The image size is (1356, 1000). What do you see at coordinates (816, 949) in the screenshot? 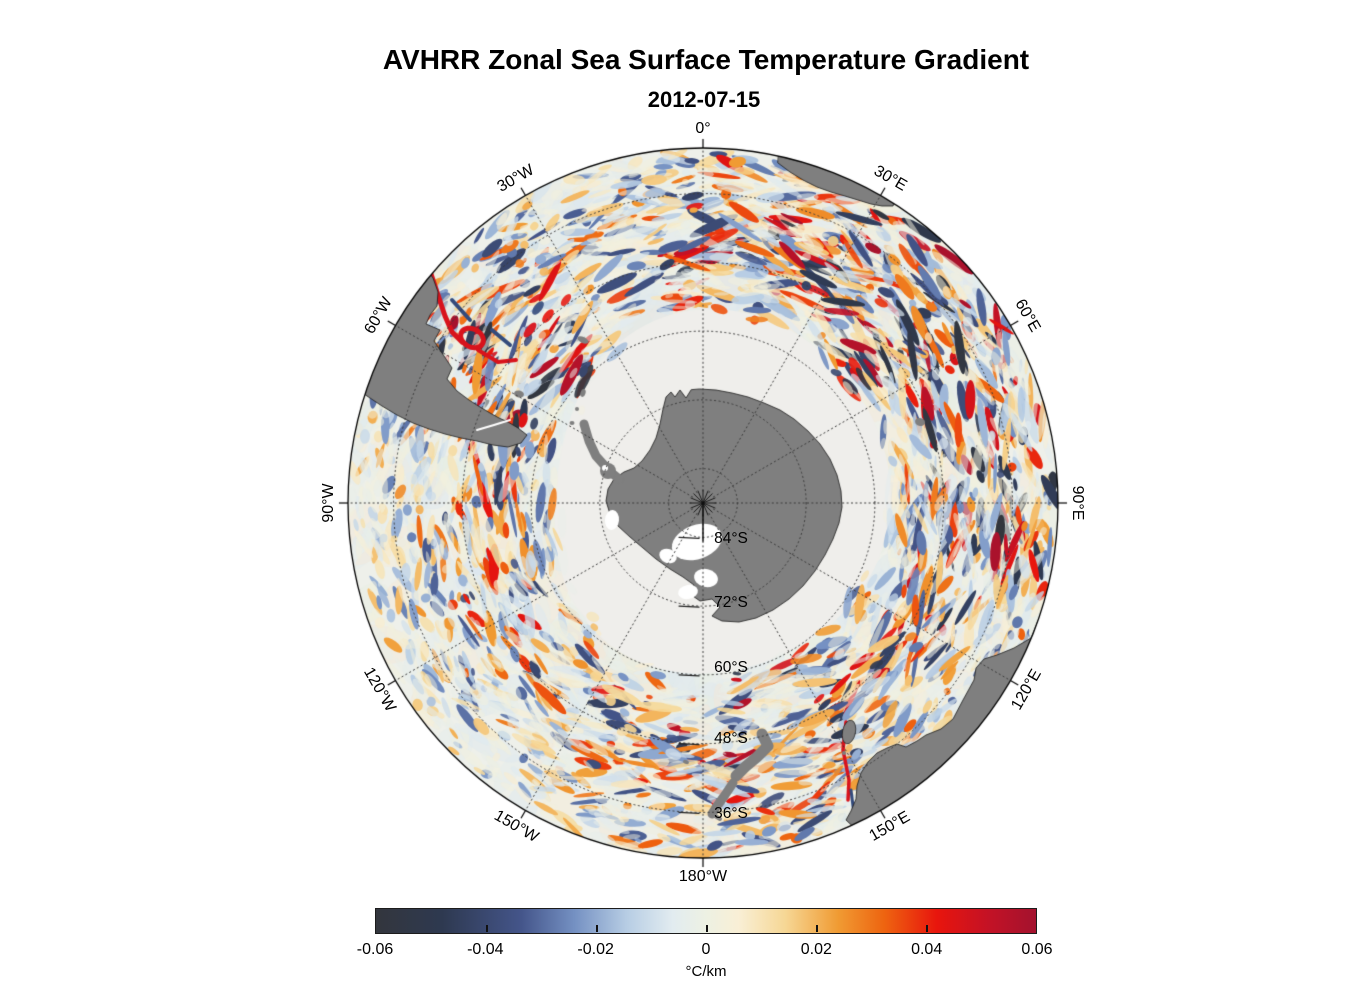
I see `colorbar-tick-label-0.02: 0.02` at bounding box center [816, 949].